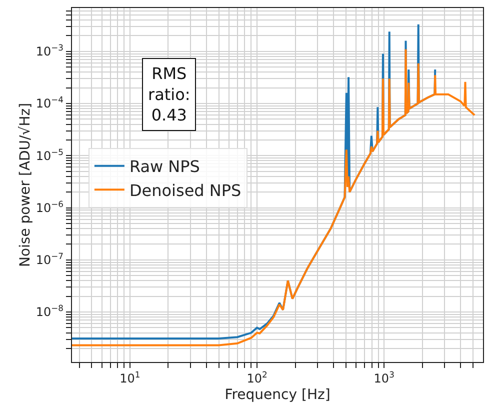  Describe the element at coordinates (384, 377) in the screenshot. I see `x-tick-label: 10$^{3}$` at that location.